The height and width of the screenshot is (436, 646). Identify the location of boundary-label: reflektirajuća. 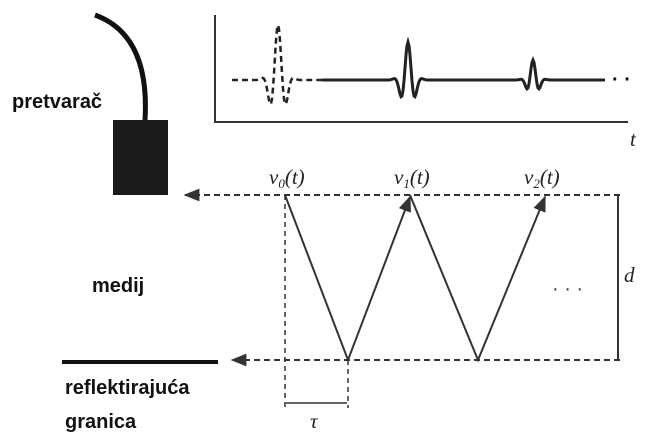
(127, 388).